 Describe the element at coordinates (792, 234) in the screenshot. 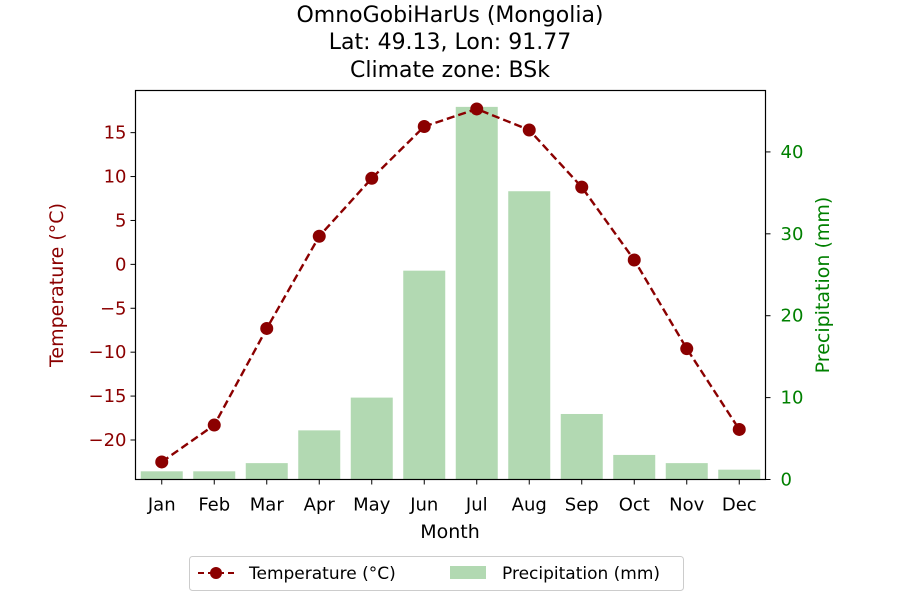

I see `precipitation-tick-label: 30` at that location.